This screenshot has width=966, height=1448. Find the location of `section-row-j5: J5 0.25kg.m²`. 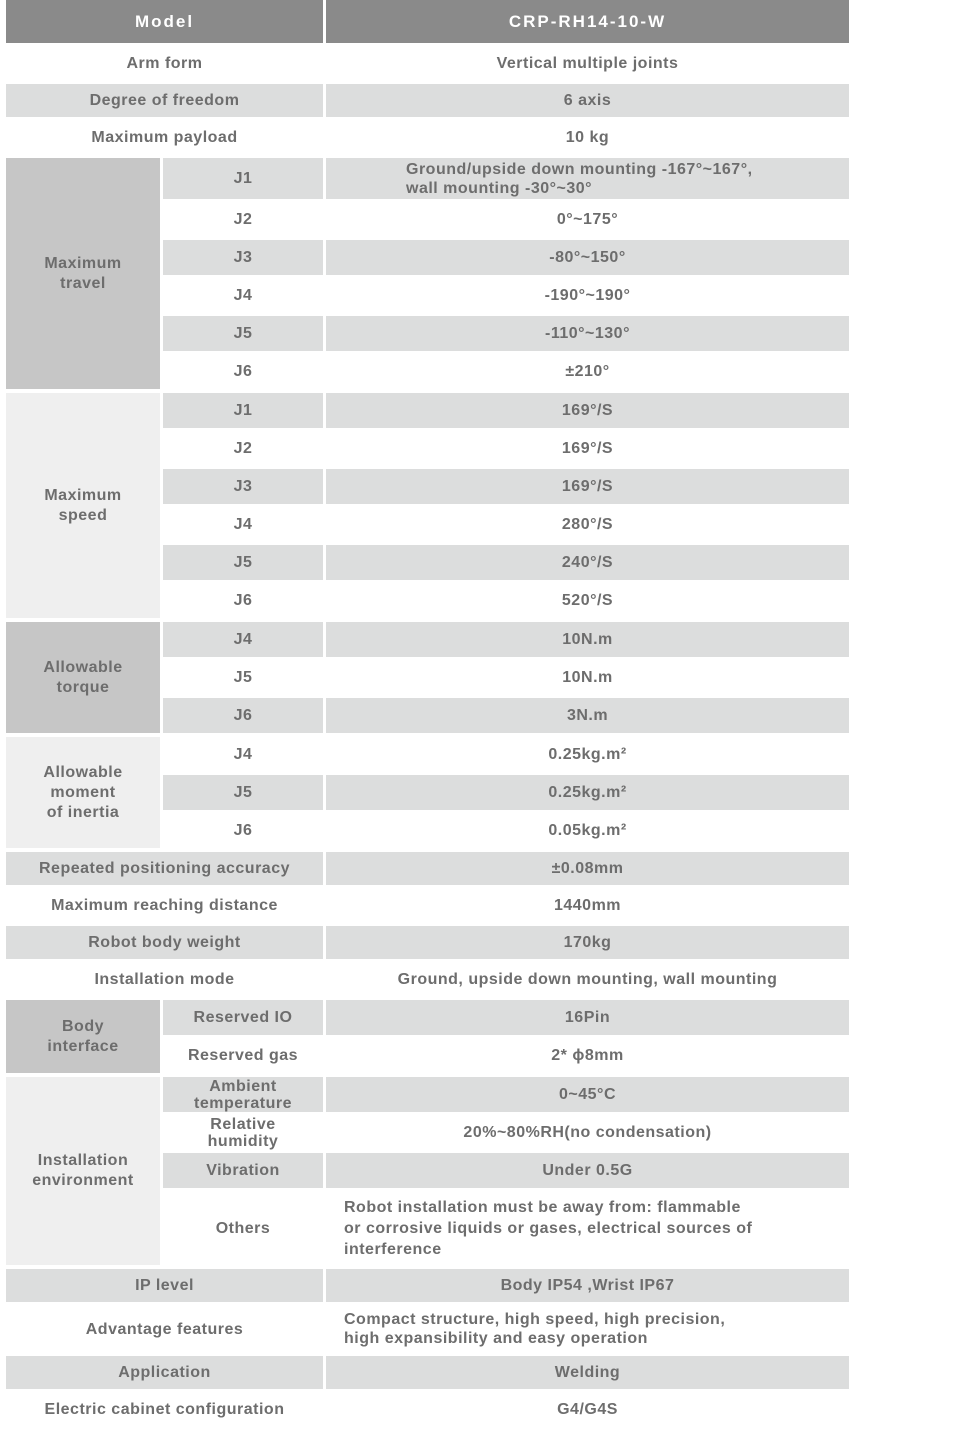

section-row-j5: J5 0.25kg.m² is located at coordinates (506, 792).